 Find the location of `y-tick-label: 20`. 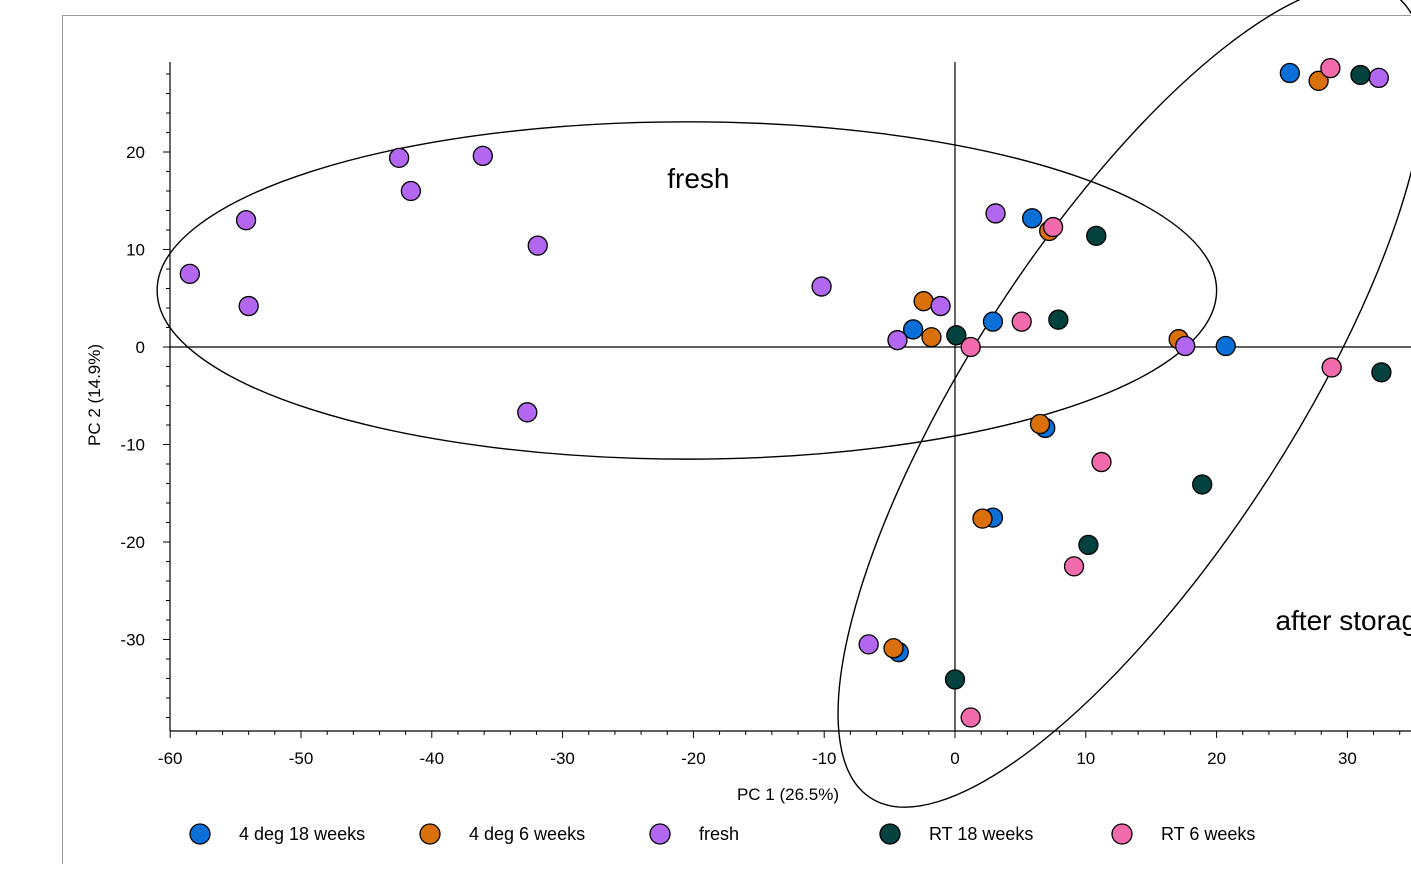

y-tick-label: 20 is located at coordinates (135, 152).